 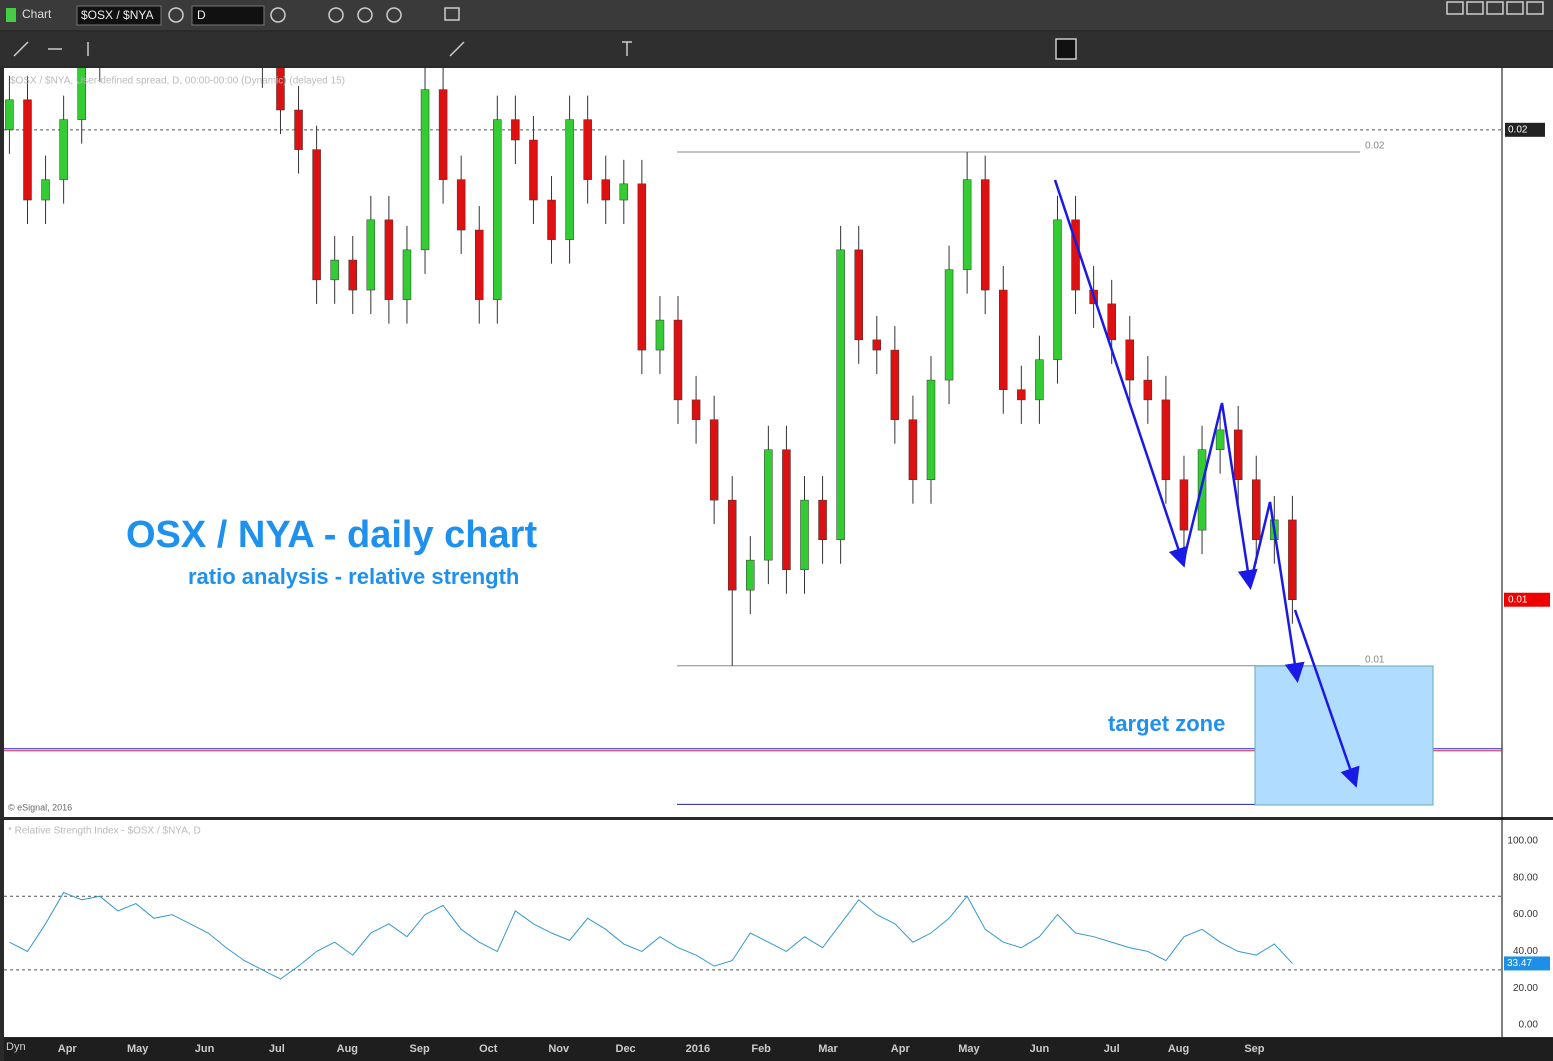 What do you see at coordinates (698, 1049) in the screenshot?
I see `x-tick-label: 2016` at bounding box center [698, 1049].